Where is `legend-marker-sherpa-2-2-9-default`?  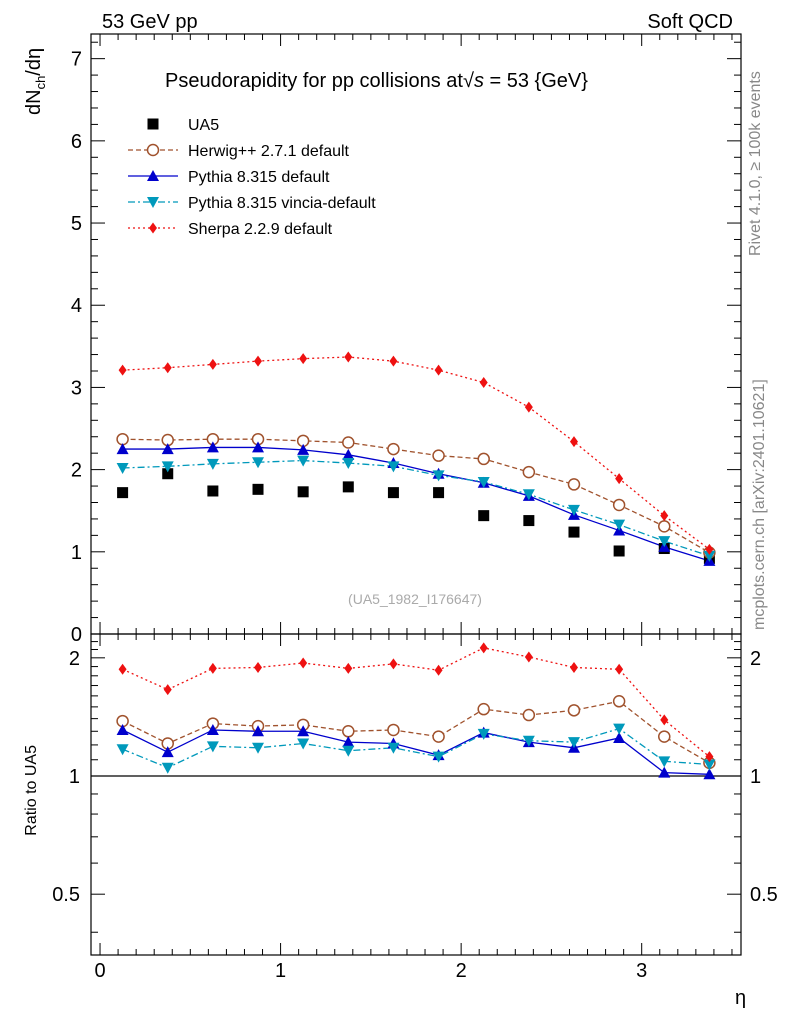 legend-marker-sherpa-2-2-9-default is located at coordinates (153, 228).